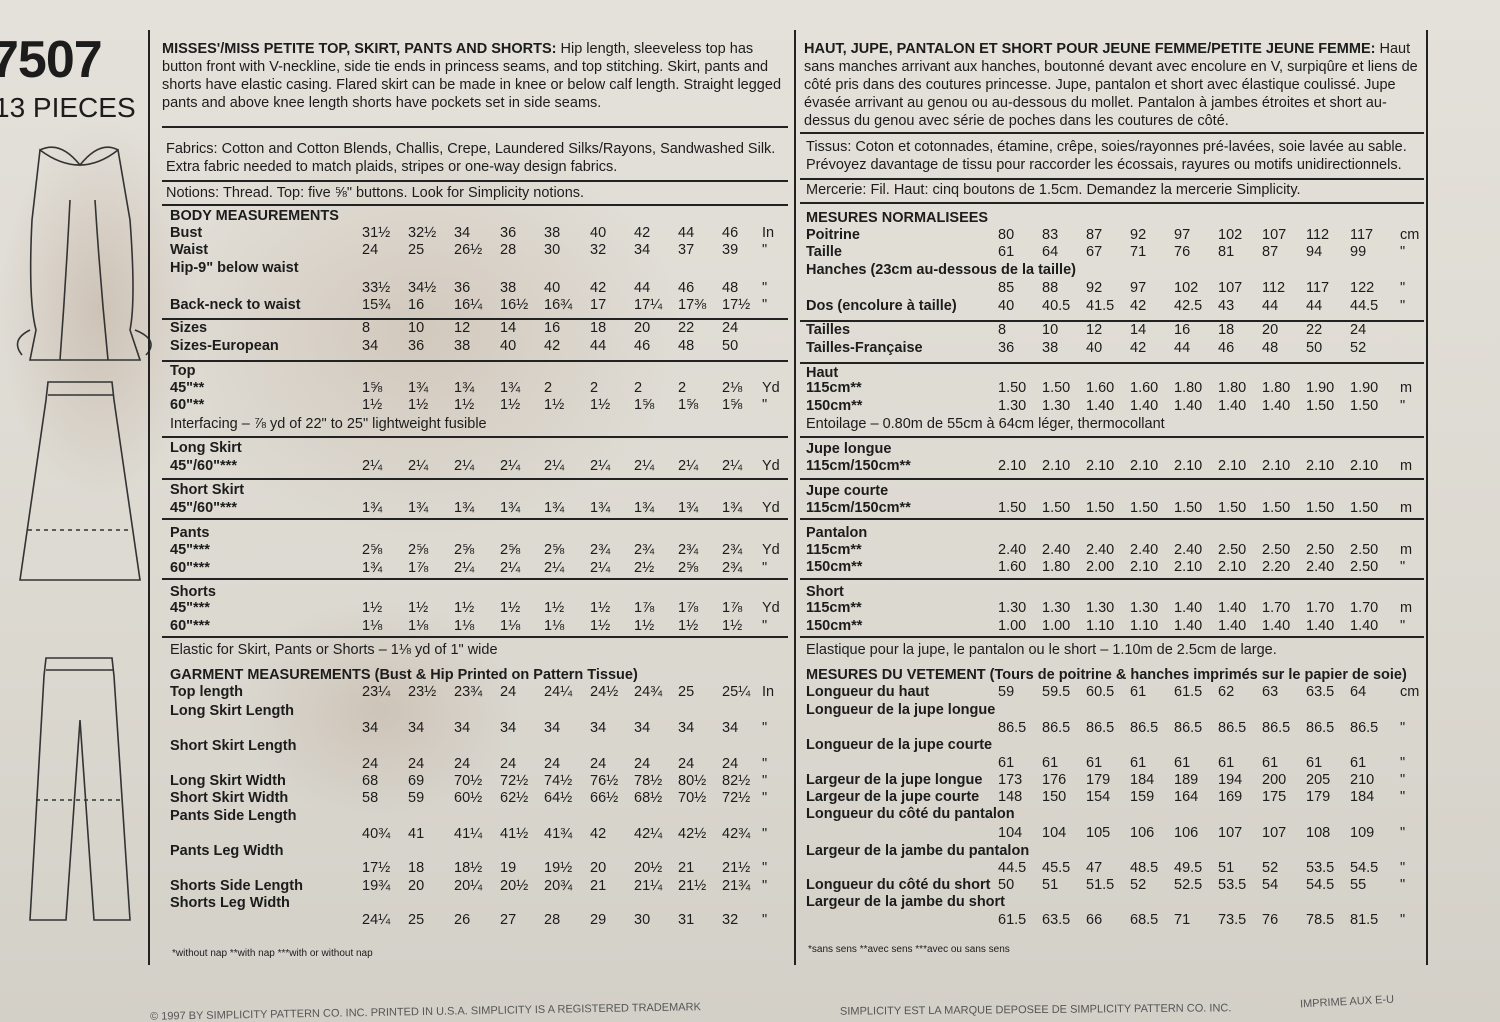 The image size is (1500, 1022). Describe the element at coordinates (1182, 330) in the screenshot. I see `fr-cell: 16` at that location.